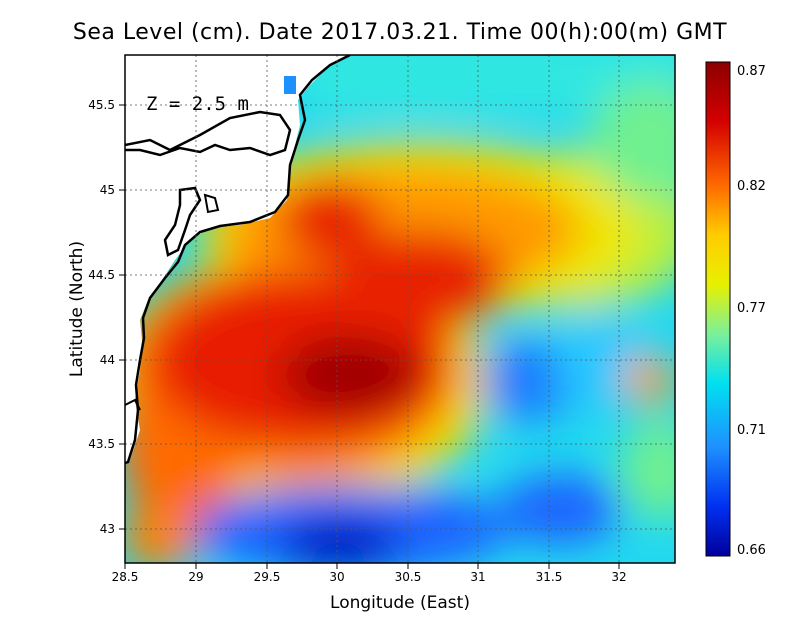 The image size is (800, 618). What do you see at coordinates (101, 275) in the screenshot?
I see `y-tick-label: 44.5` at bounding box center [101, 275].